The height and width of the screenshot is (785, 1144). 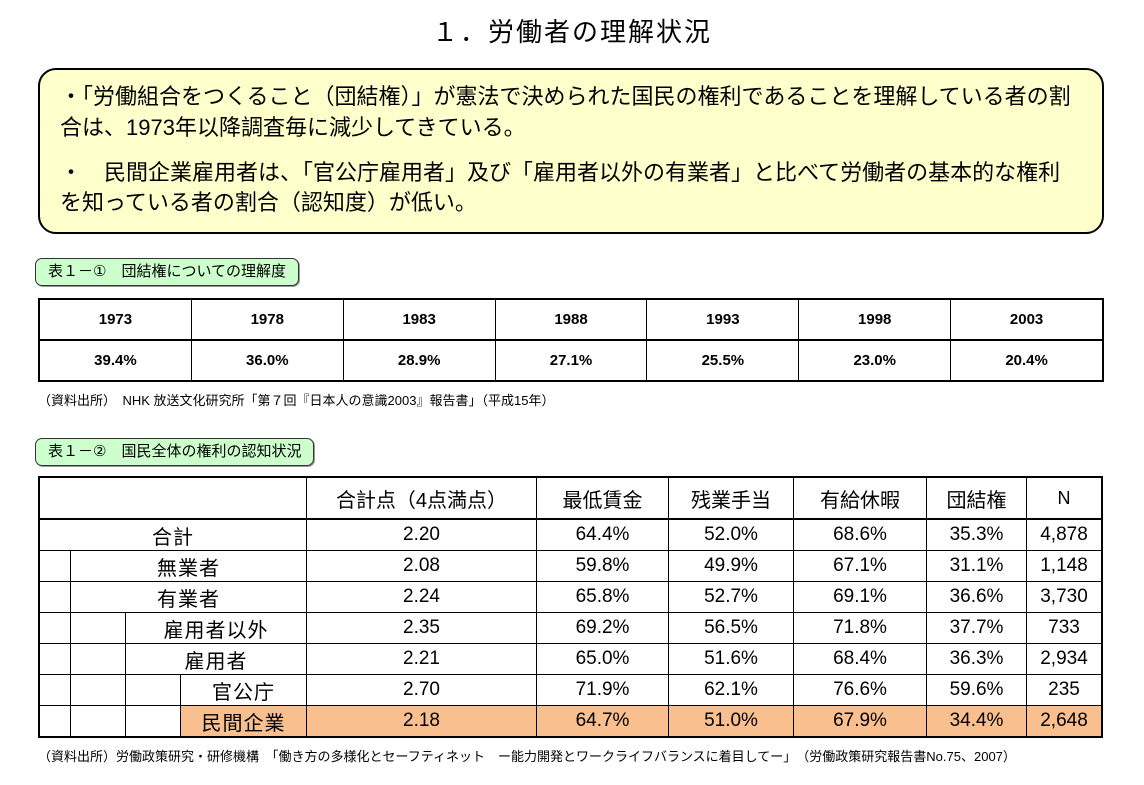 What do you see at coordinates (730, 498) in the screenshot?
I see `table2-header-cell: 残業手当` at bounding box center [730, 498].